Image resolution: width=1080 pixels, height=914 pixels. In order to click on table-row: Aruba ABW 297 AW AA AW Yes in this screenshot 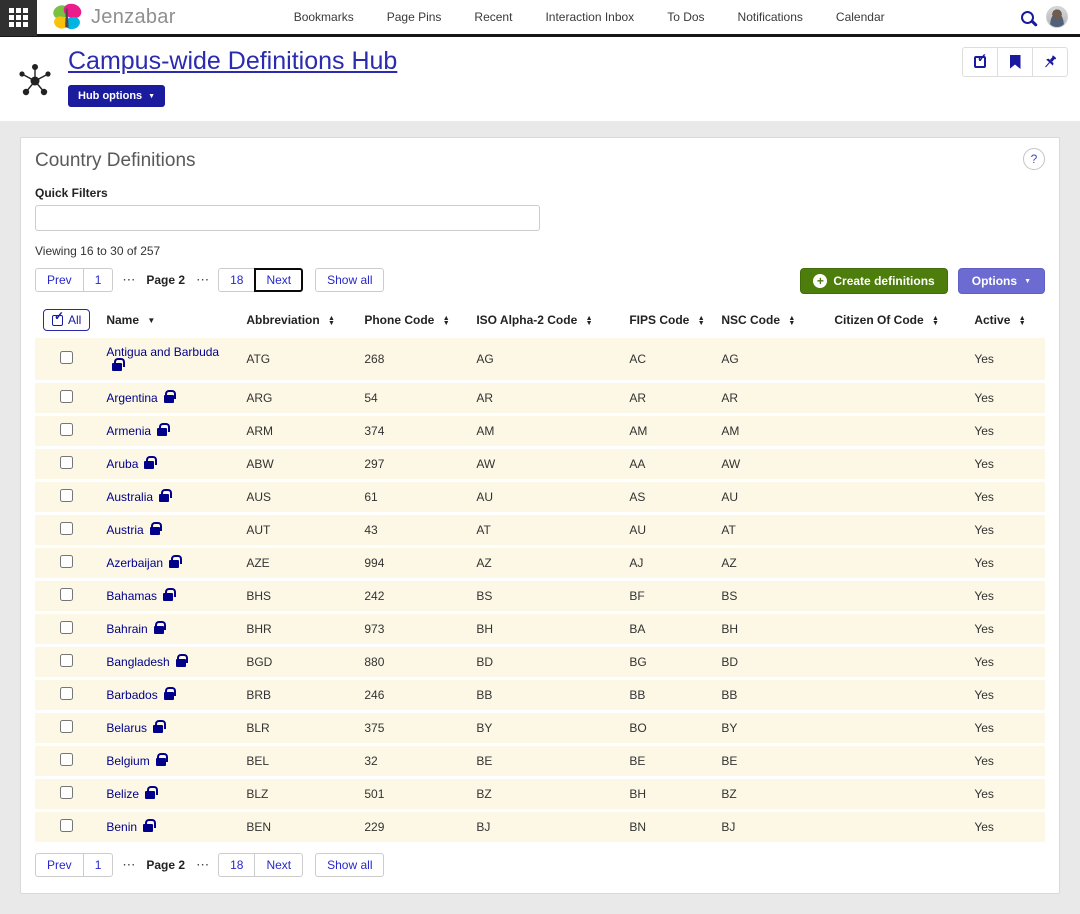, I will do `click(540, 464)`.